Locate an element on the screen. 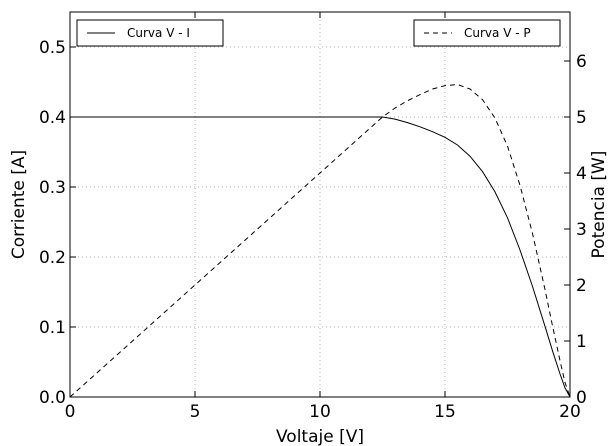  legend-label: Curva V - I is located at coordinates (158, 33).